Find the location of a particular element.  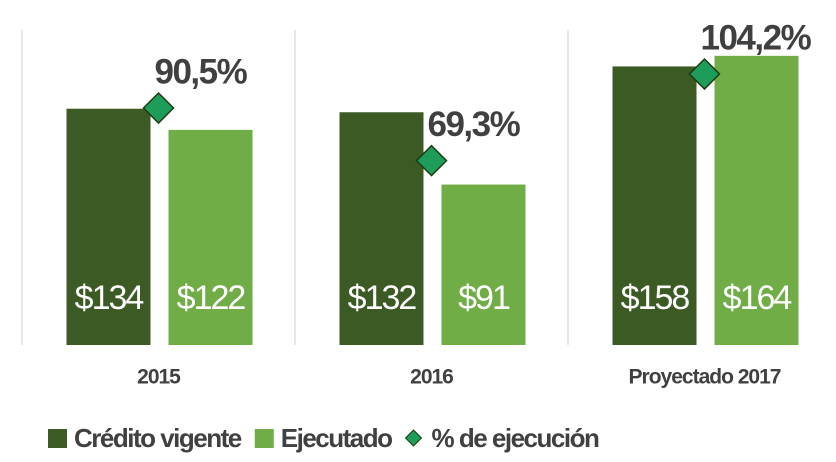

value-label: $164 is located at coordinates (757, 298).